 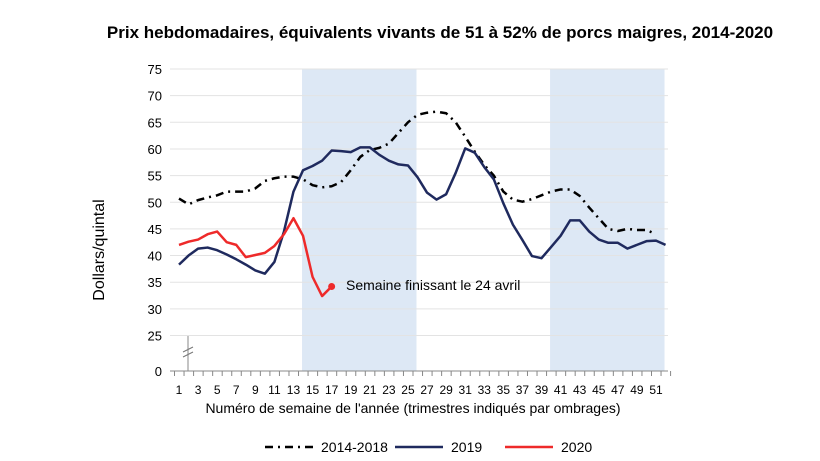 What do you see at coordinates (188, 352) in the screenshot?
I see `axis-break-icon` at bounding box center [188, 352].